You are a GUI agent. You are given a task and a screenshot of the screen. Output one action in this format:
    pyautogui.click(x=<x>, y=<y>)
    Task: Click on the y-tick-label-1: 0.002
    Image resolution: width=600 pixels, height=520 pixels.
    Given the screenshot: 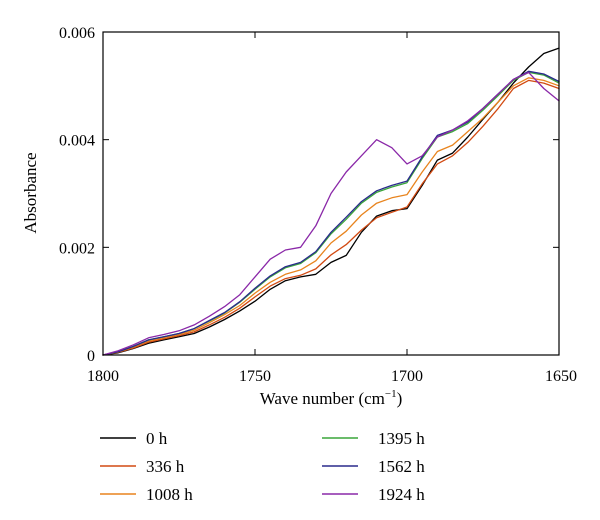 What is the action you would take?
    pyautogui.click(x=77, y=248)
    